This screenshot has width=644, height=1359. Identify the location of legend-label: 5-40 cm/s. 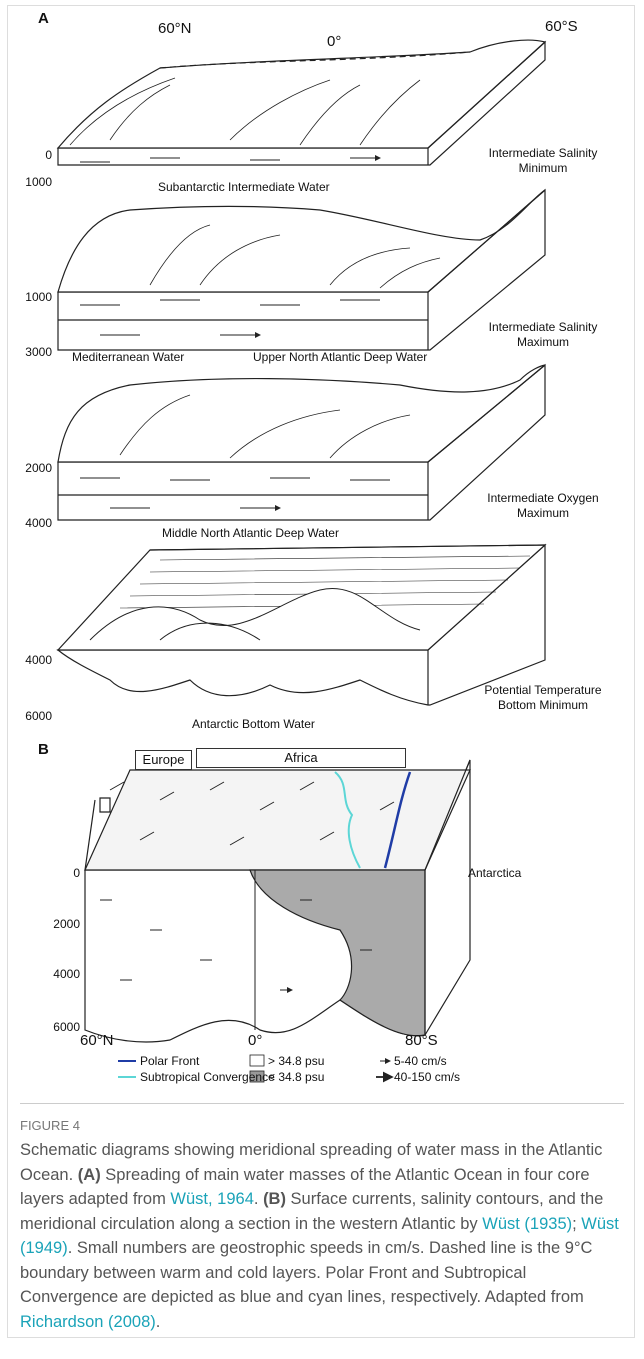
(420, 1061).